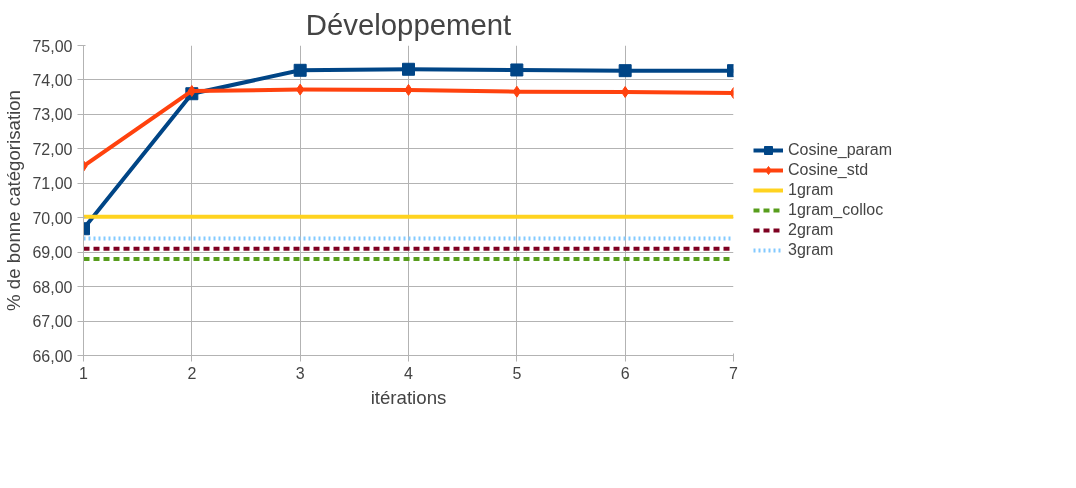 The height and width of the screenshot is (488, 1076). I want to click on y-tick-label: 66,00, so click(52, 356).